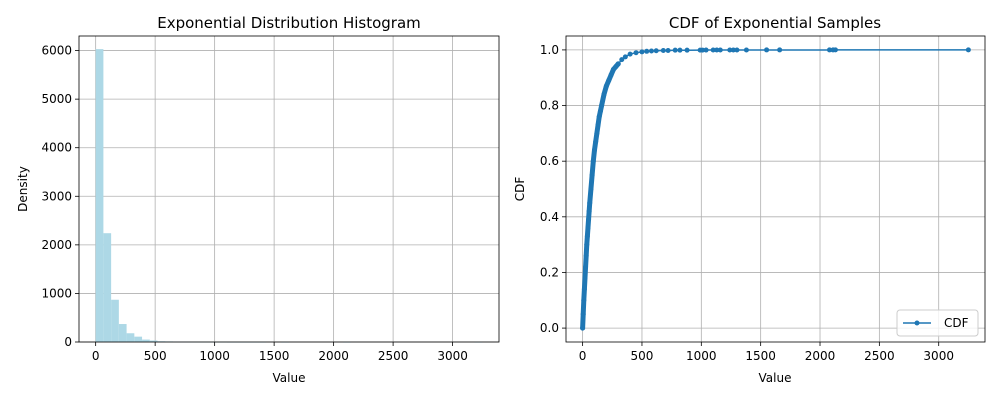 The width and height of the screenshot is (1000, 400). What do you see at coordinates (775, 378) in the screenshot?
I see `cdf-x-label: Value` at bounding box center [775, 378].